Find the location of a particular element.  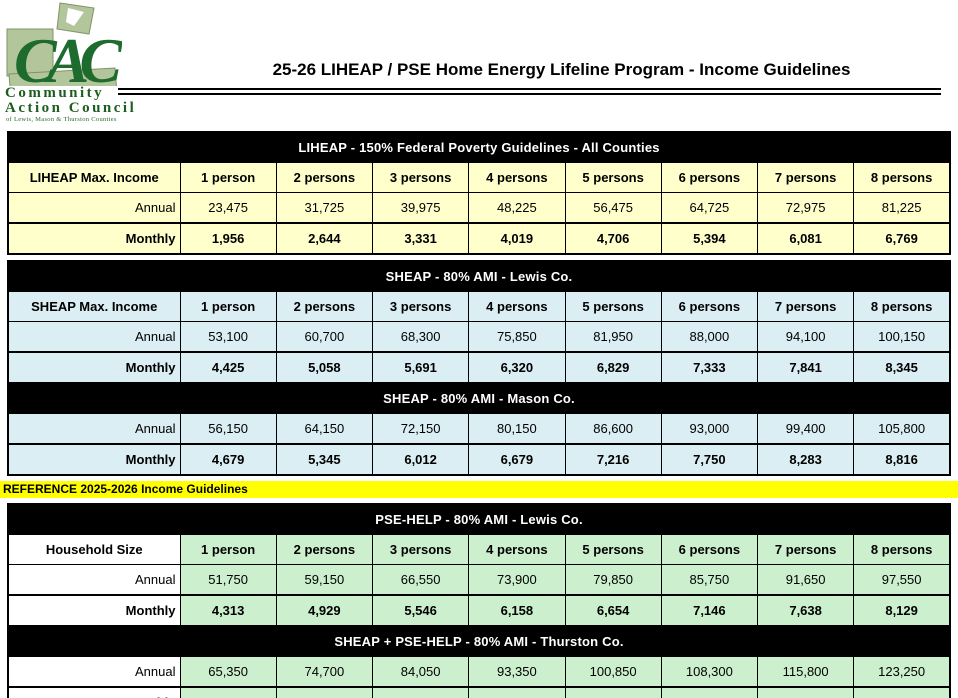

income-value: 4,679 is located at coordinates (228, 459).